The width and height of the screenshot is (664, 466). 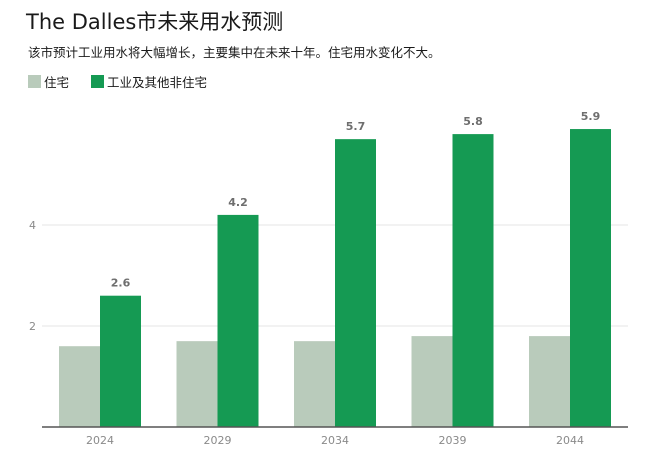 I want to click on x-tick-label: 2039, so click(x=453, y=440).